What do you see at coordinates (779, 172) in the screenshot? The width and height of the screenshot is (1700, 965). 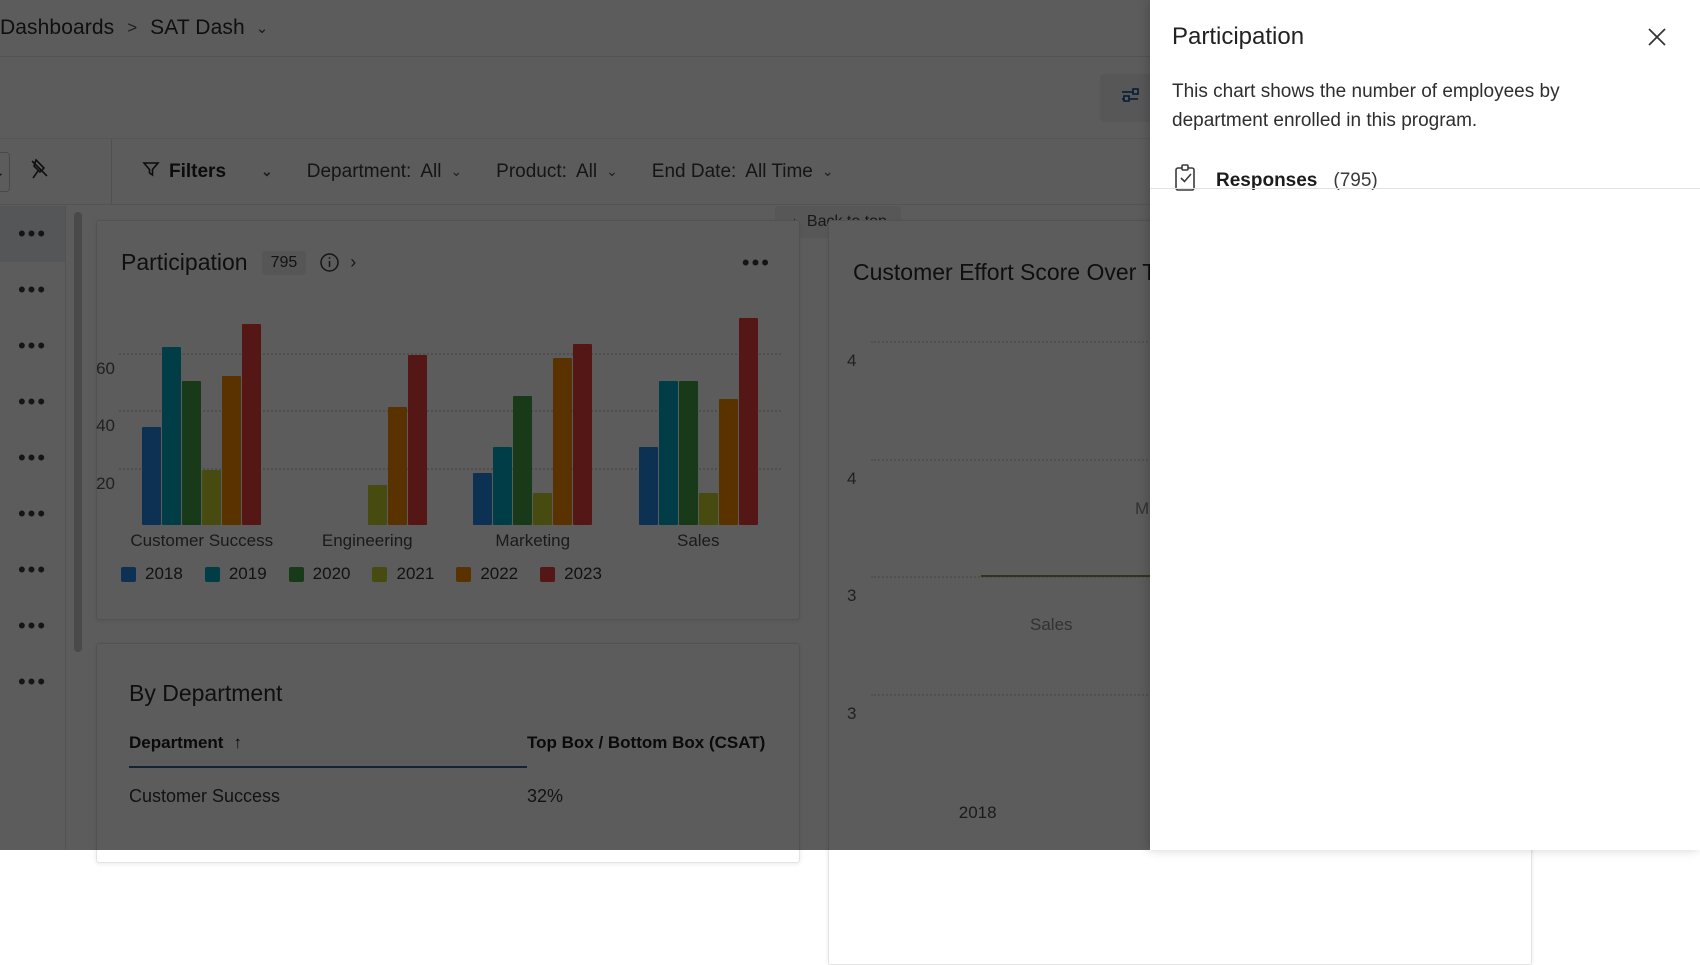 I see `filter-chip-value: All Time` at bounding box center [779, 172].